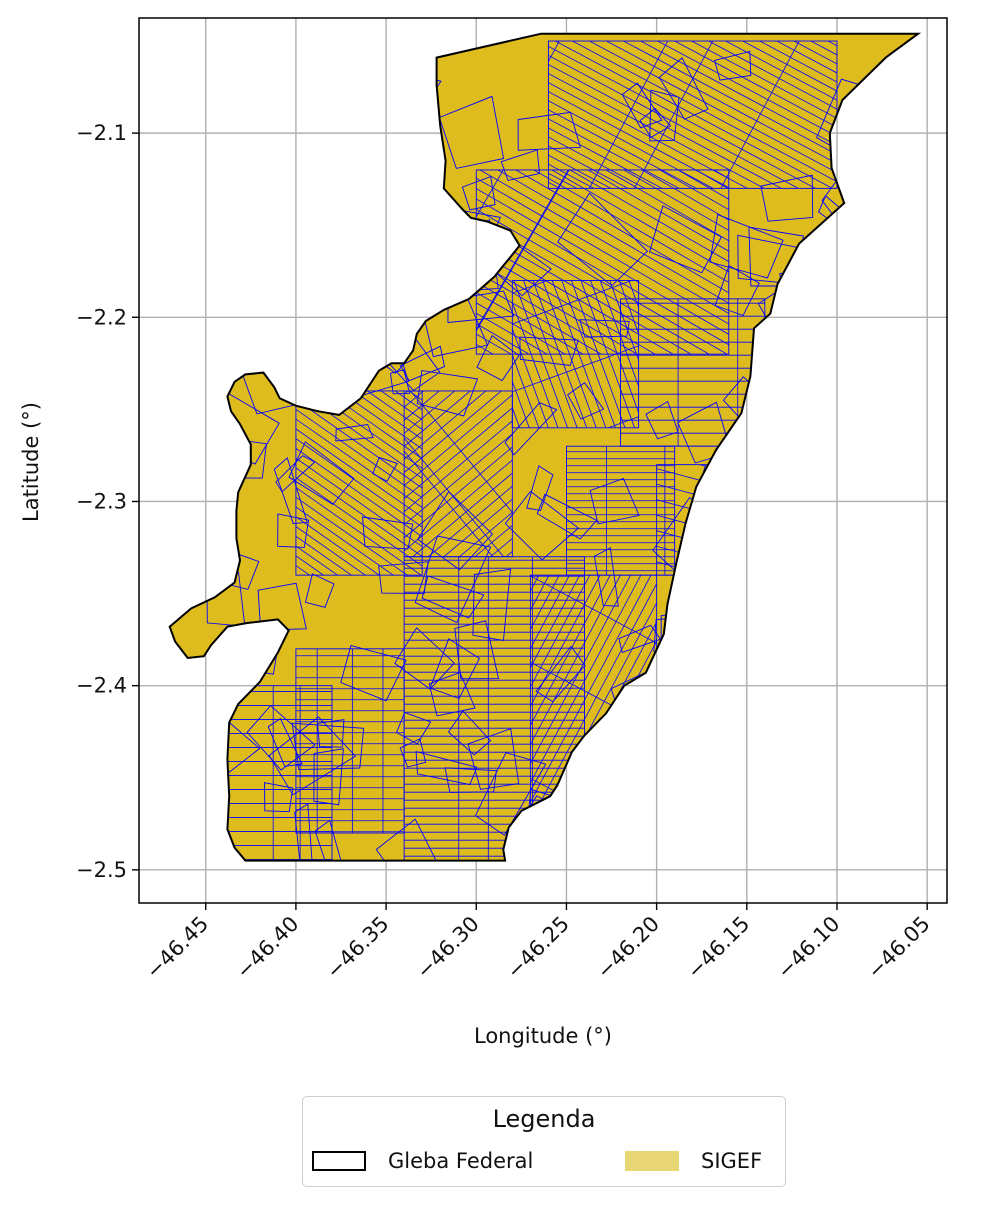  I want to click on y-tick-label: −2.2, so click(101, 317).